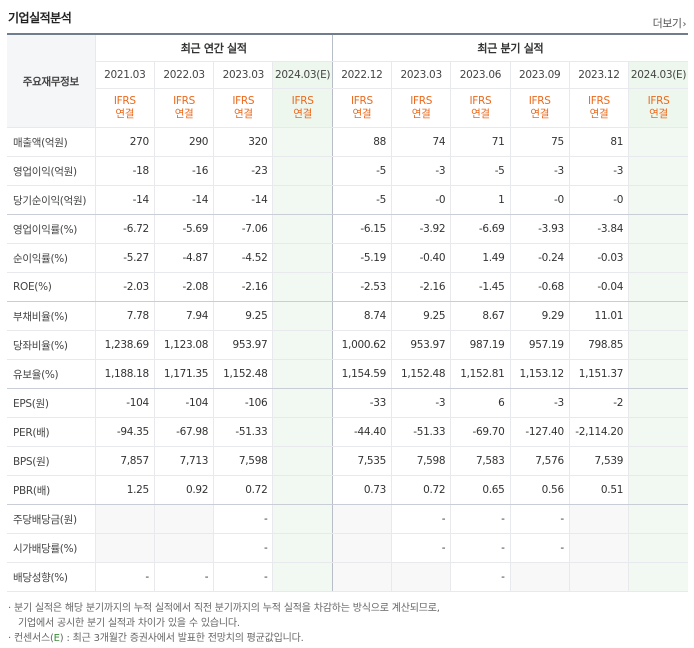  Describe the element at coordinates (361, 432) in the screenshot. I see `table-cell: -44.40` at that location.